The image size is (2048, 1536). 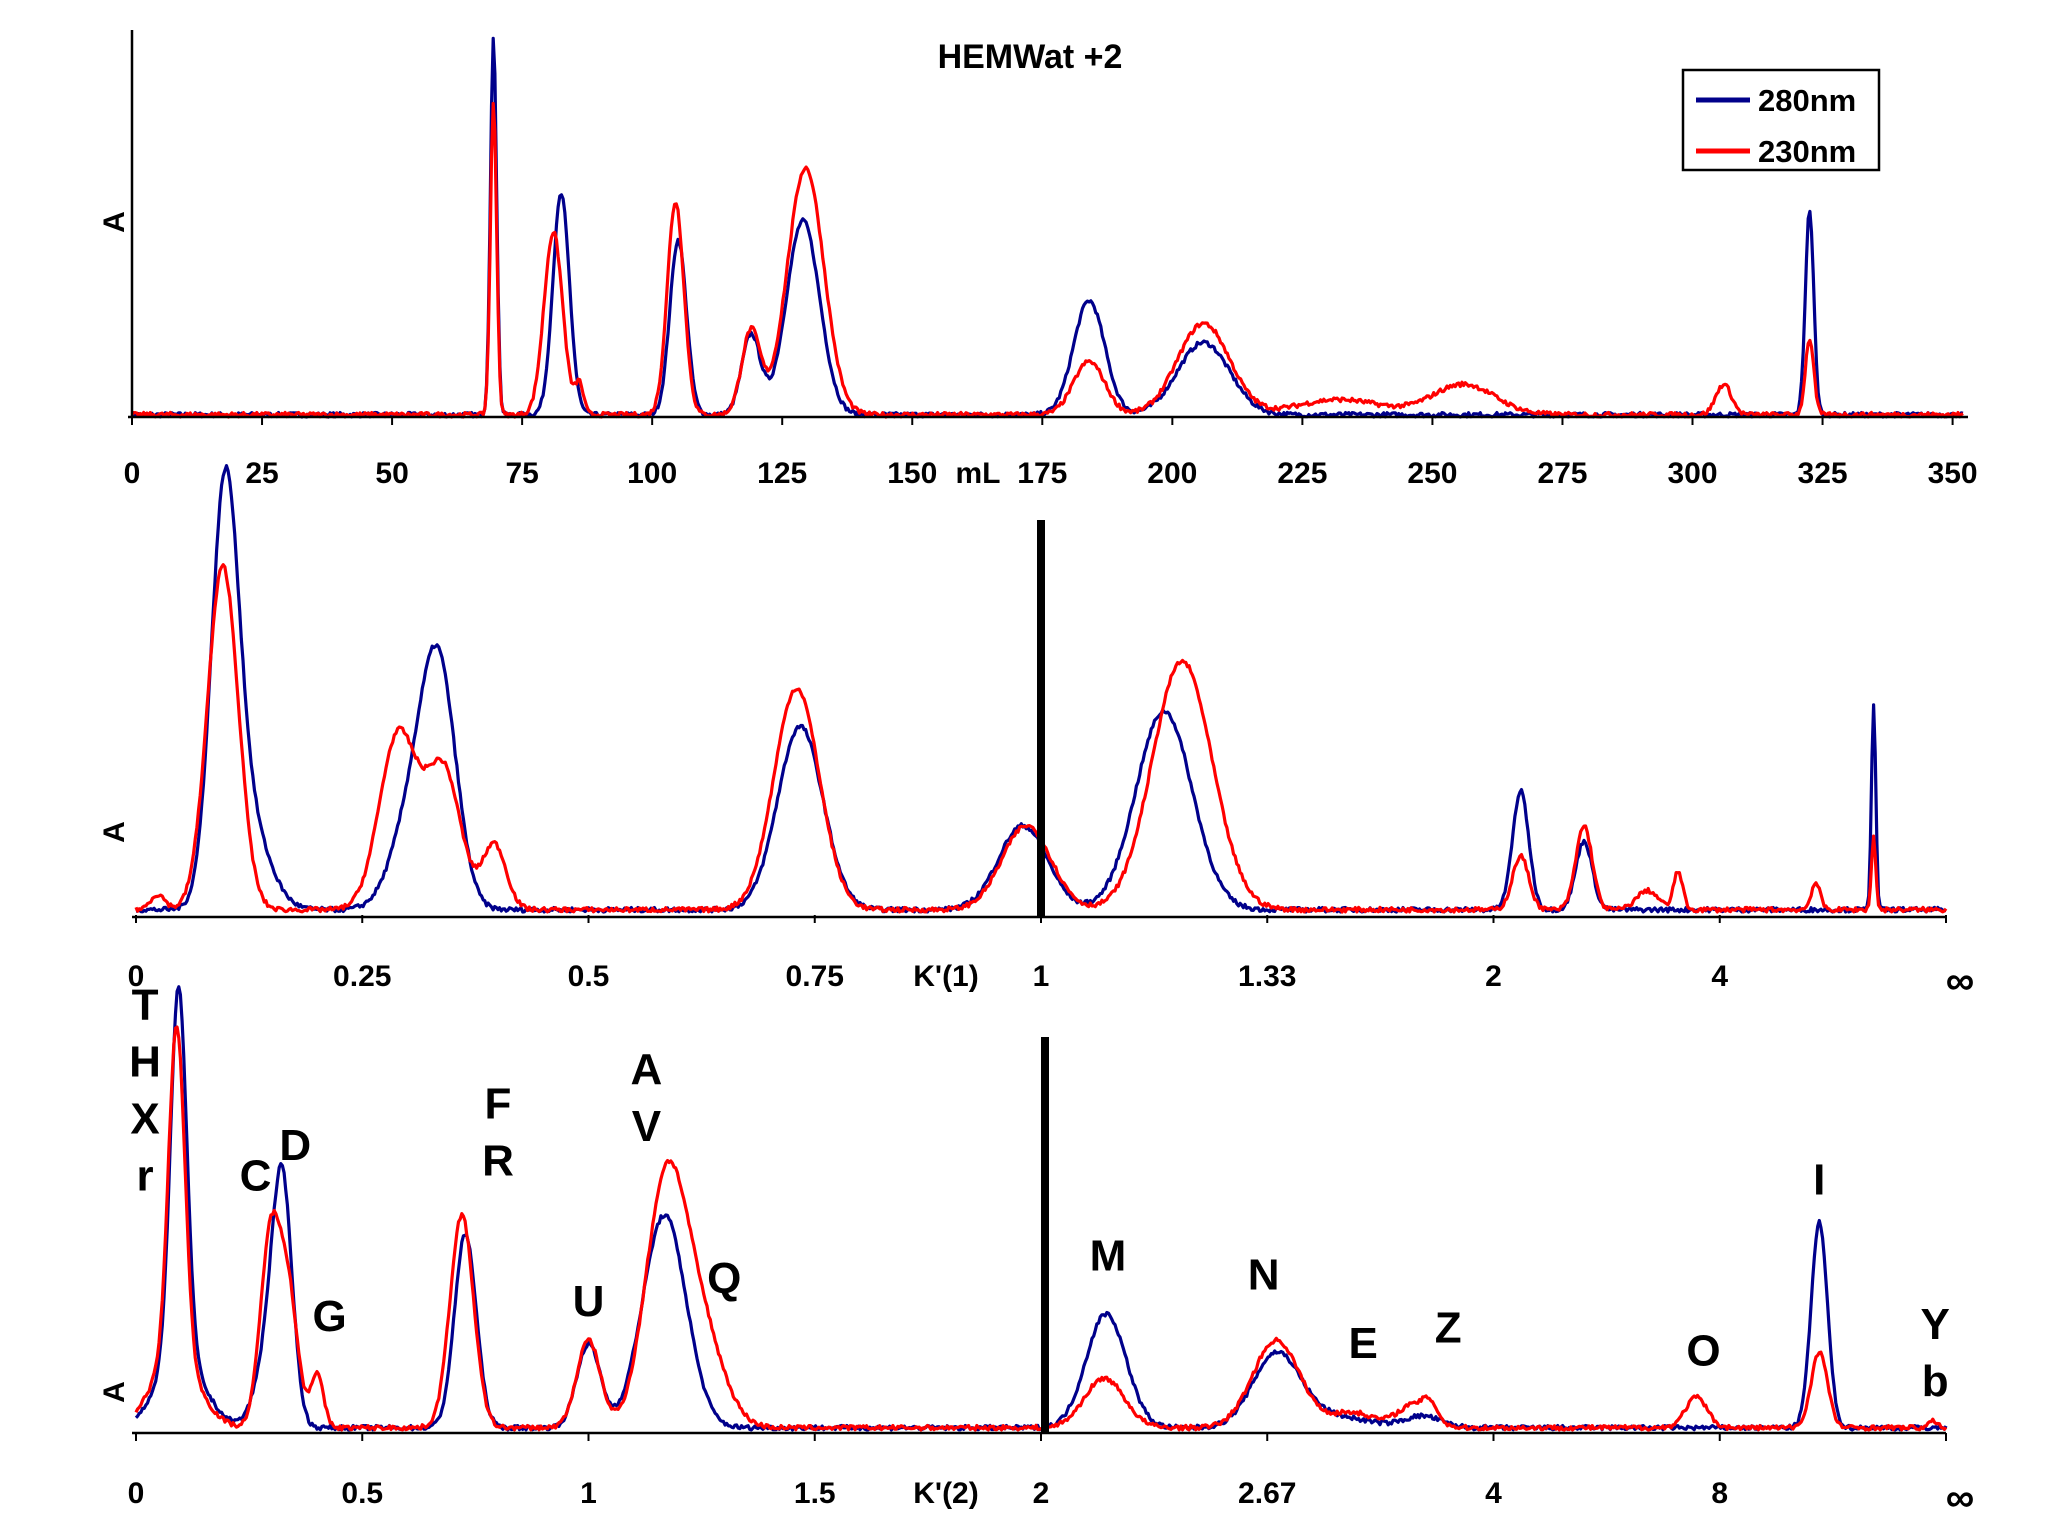 I want to click on peak-label-R: R, so click(x=498, y=1160).